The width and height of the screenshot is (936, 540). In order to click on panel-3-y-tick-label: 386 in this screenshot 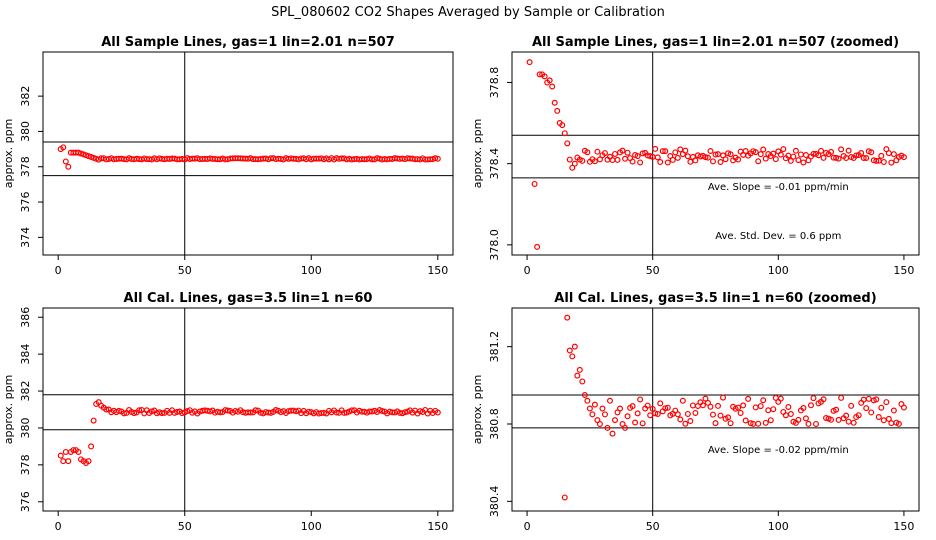, I will do `click(25, 317)`.